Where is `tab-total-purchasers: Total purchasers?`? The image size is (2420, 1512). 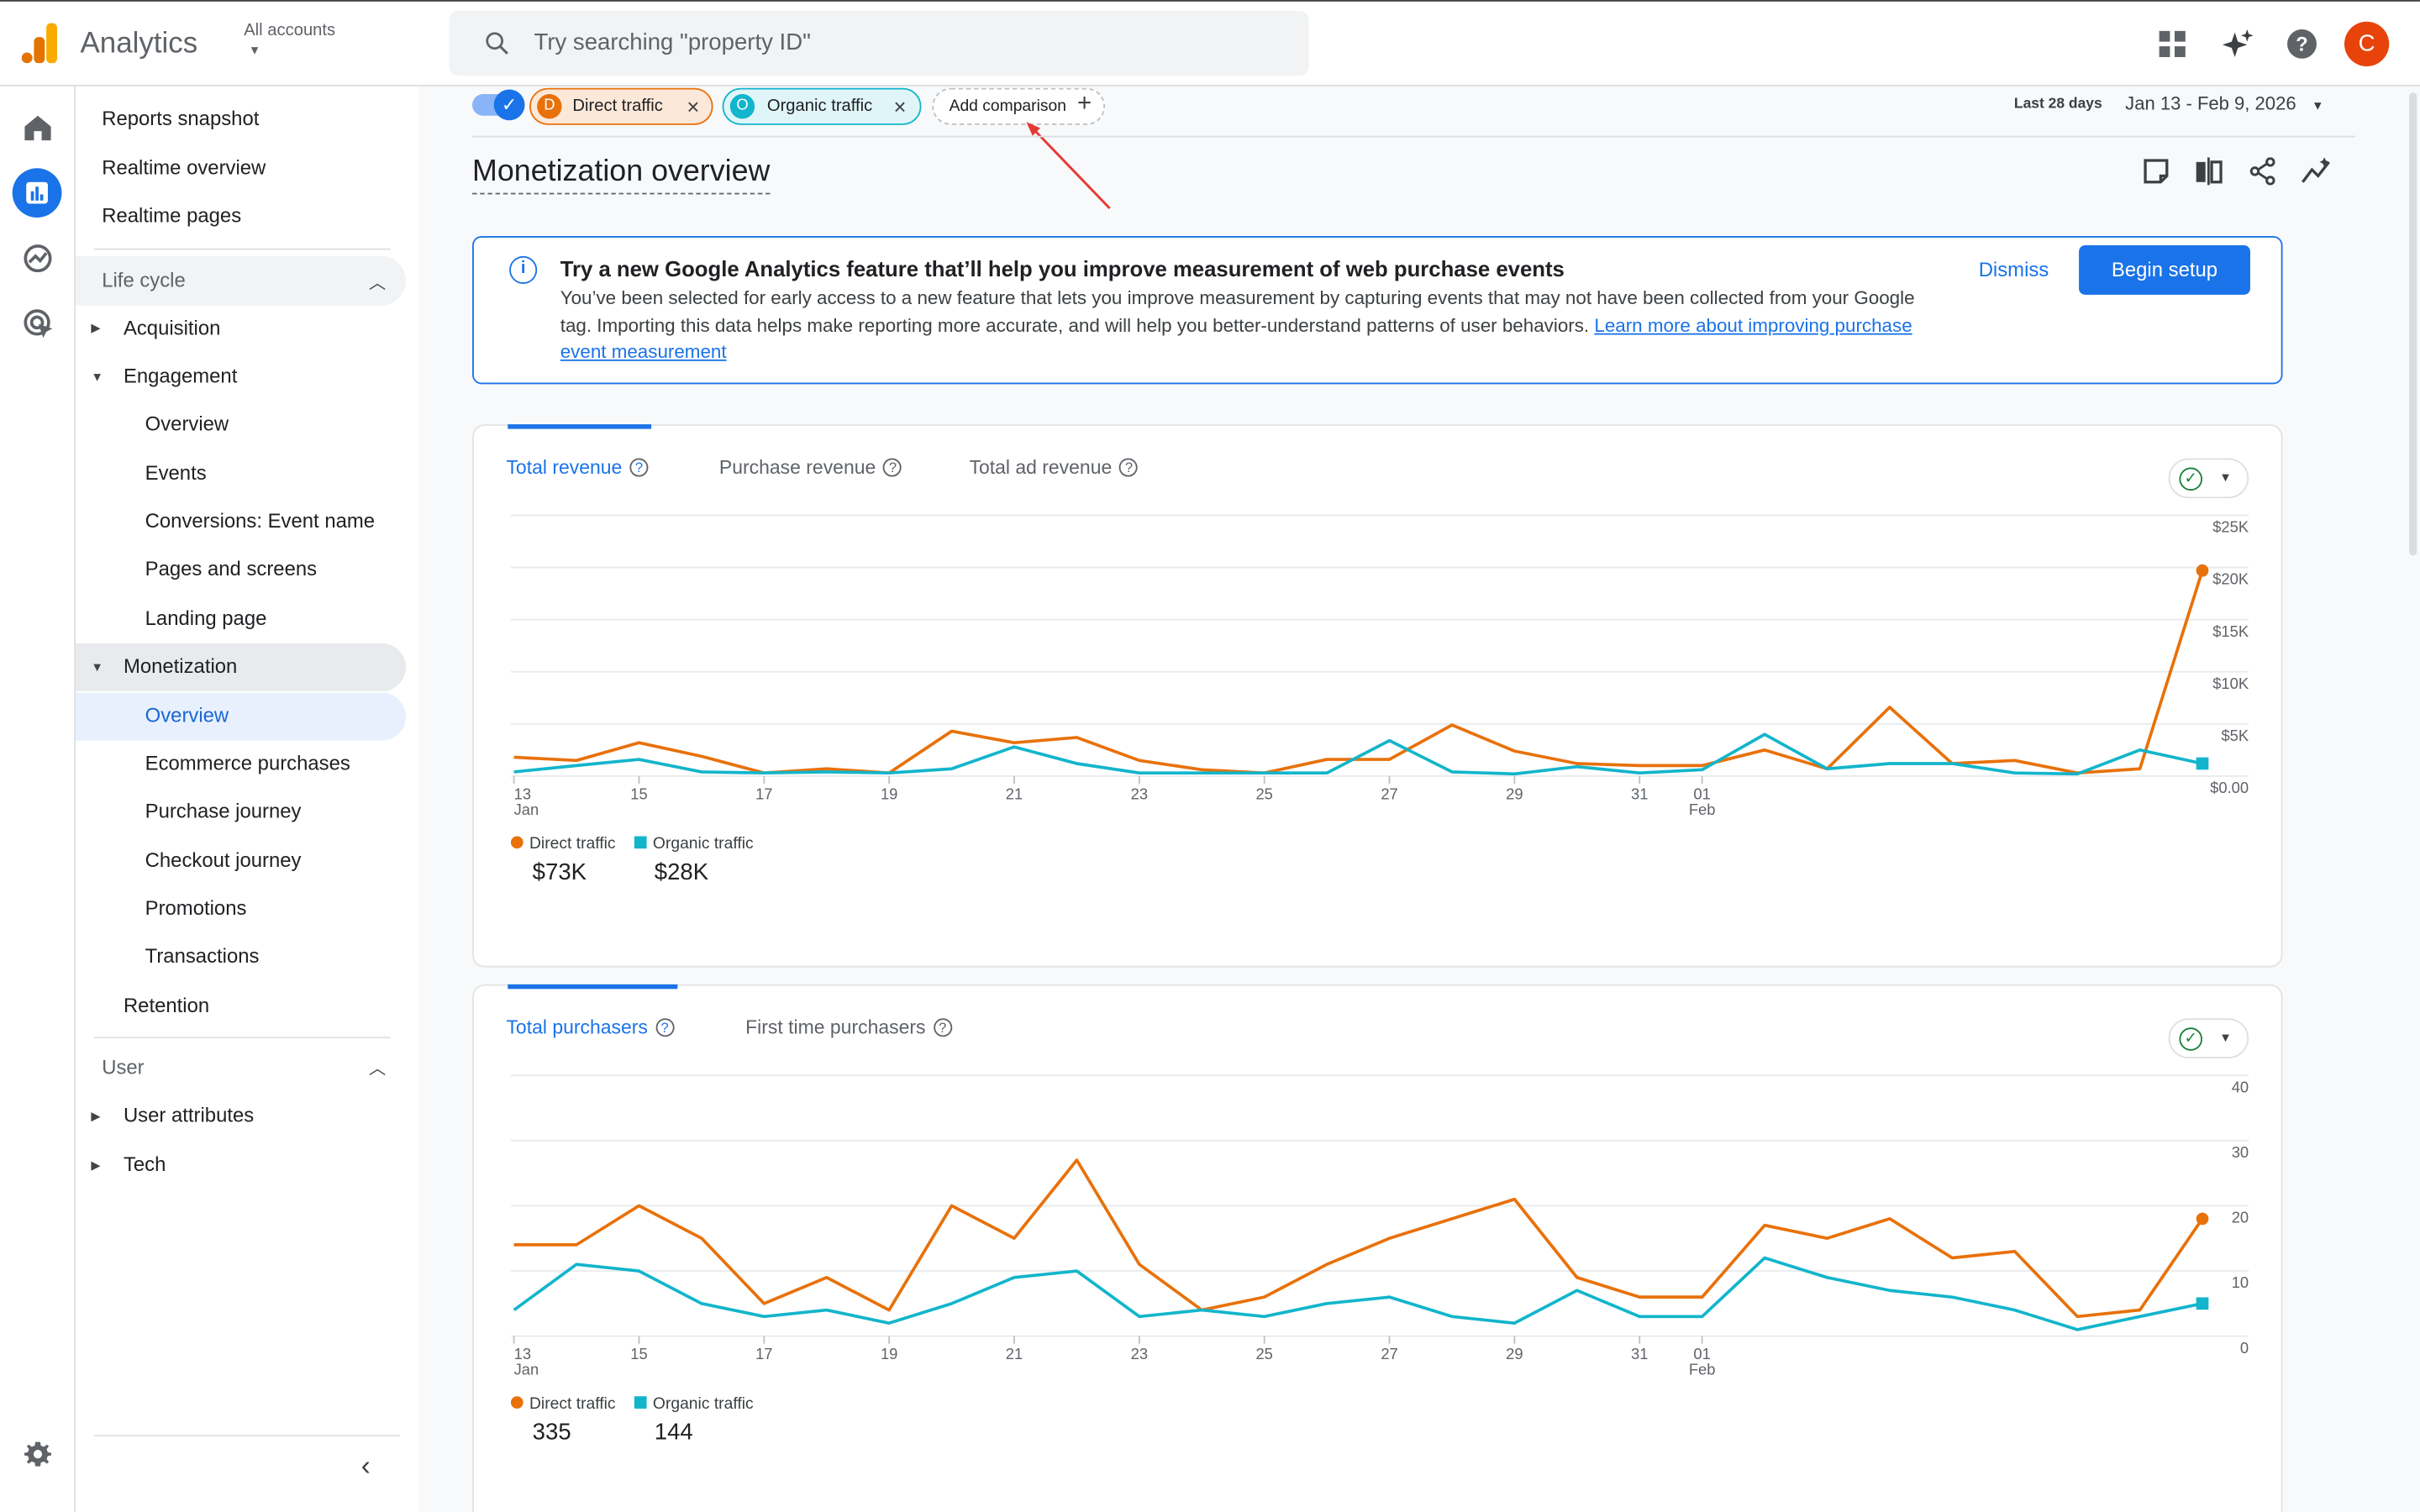
tab-total-purchasers: Total purchasers? is located at coordinates (590, 1027).